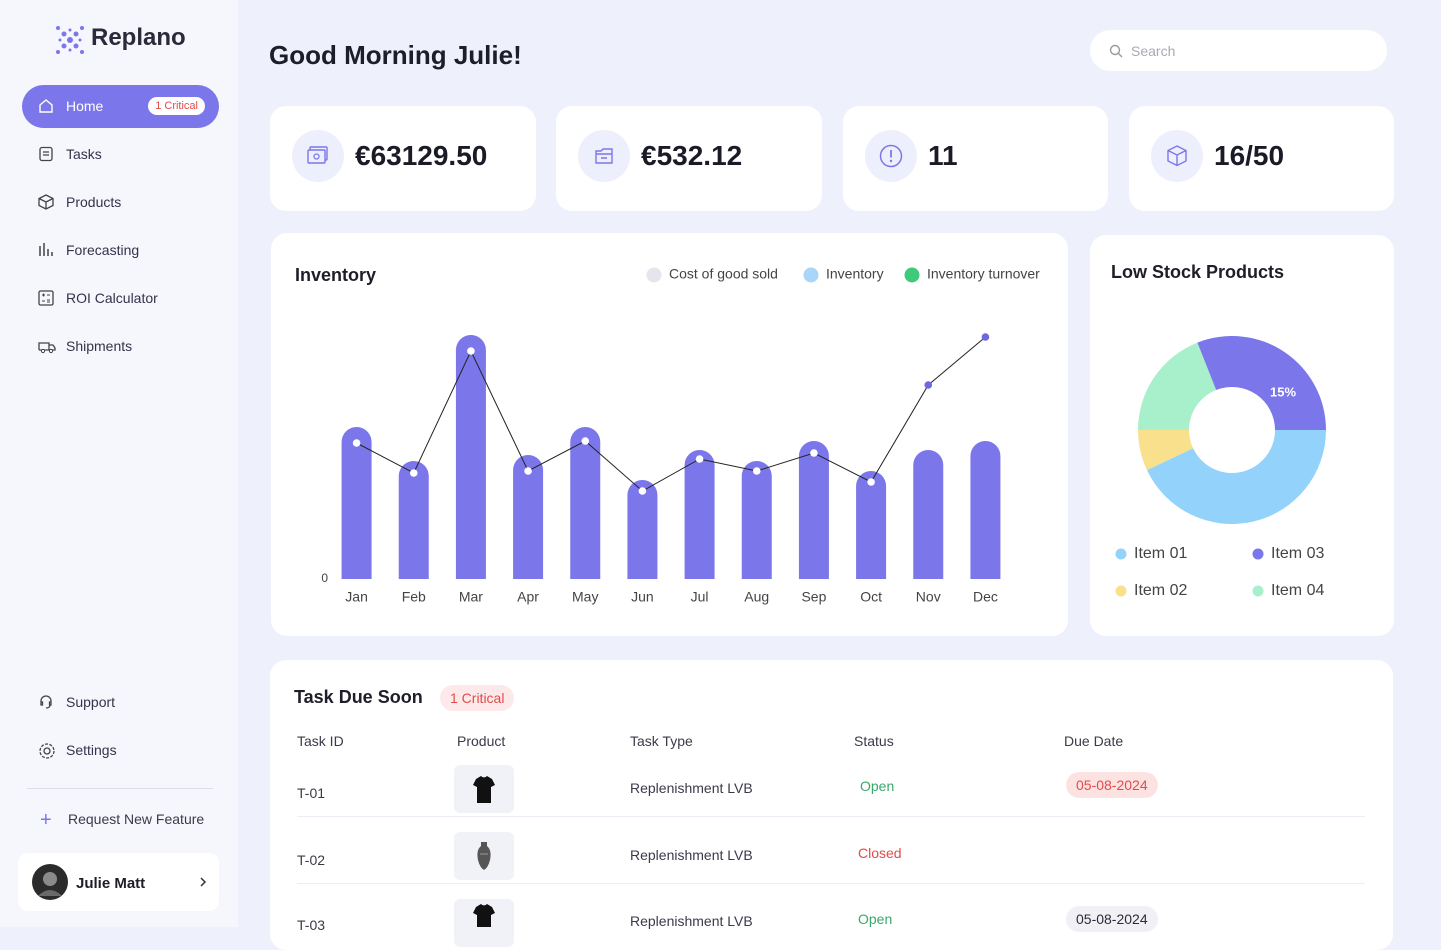 This screenshot has height=950, width=1441. Describe the element at coordinates (1242, 435) in the screenshot. I see `low-stock-card` at that location.